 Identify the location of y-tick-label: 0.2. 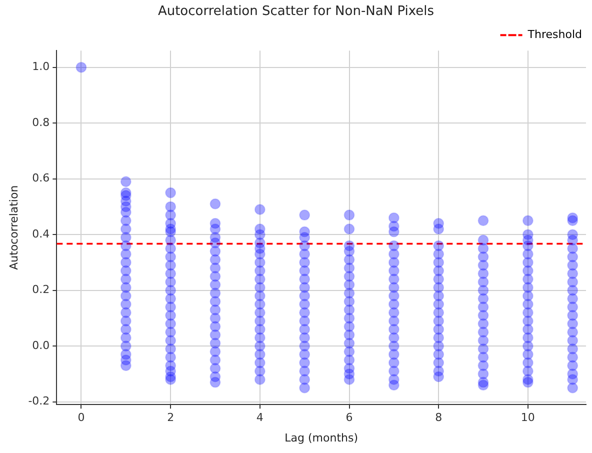
(41, 289).